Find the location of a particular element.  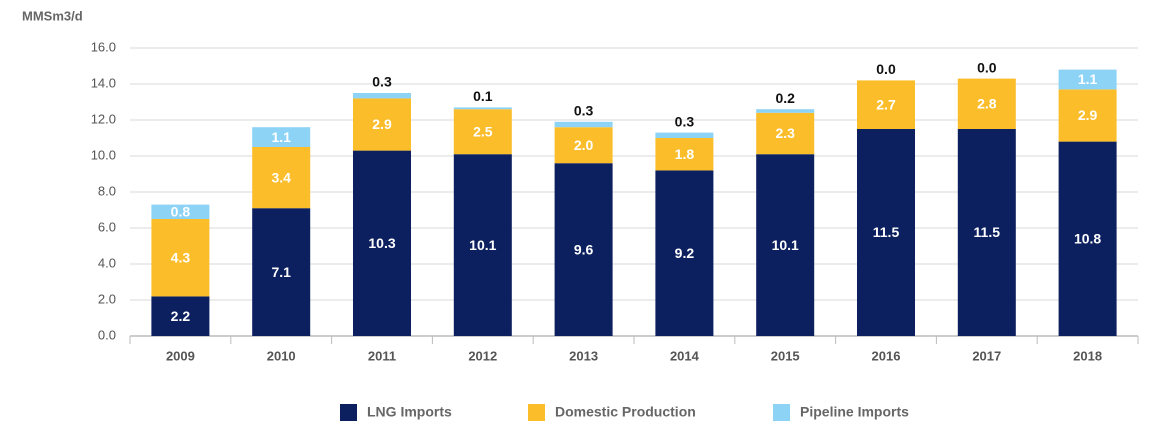

data-label: 7.1 is located at coordinates (281, 272).